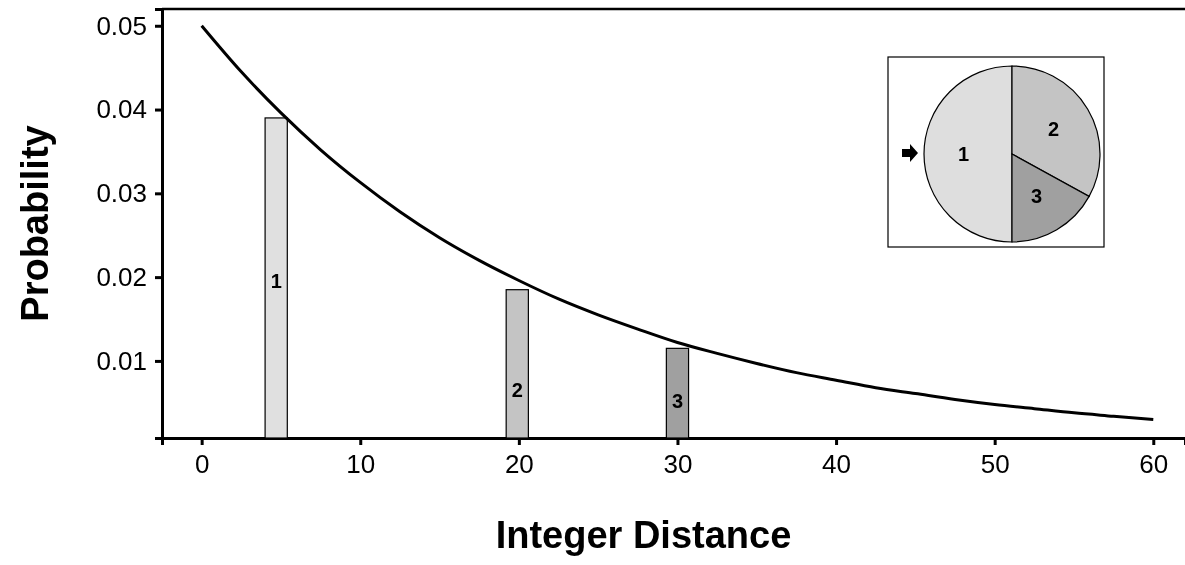 The image size is (1185, 565). I want to click on x-tick-label: 50, so click(995, 464).